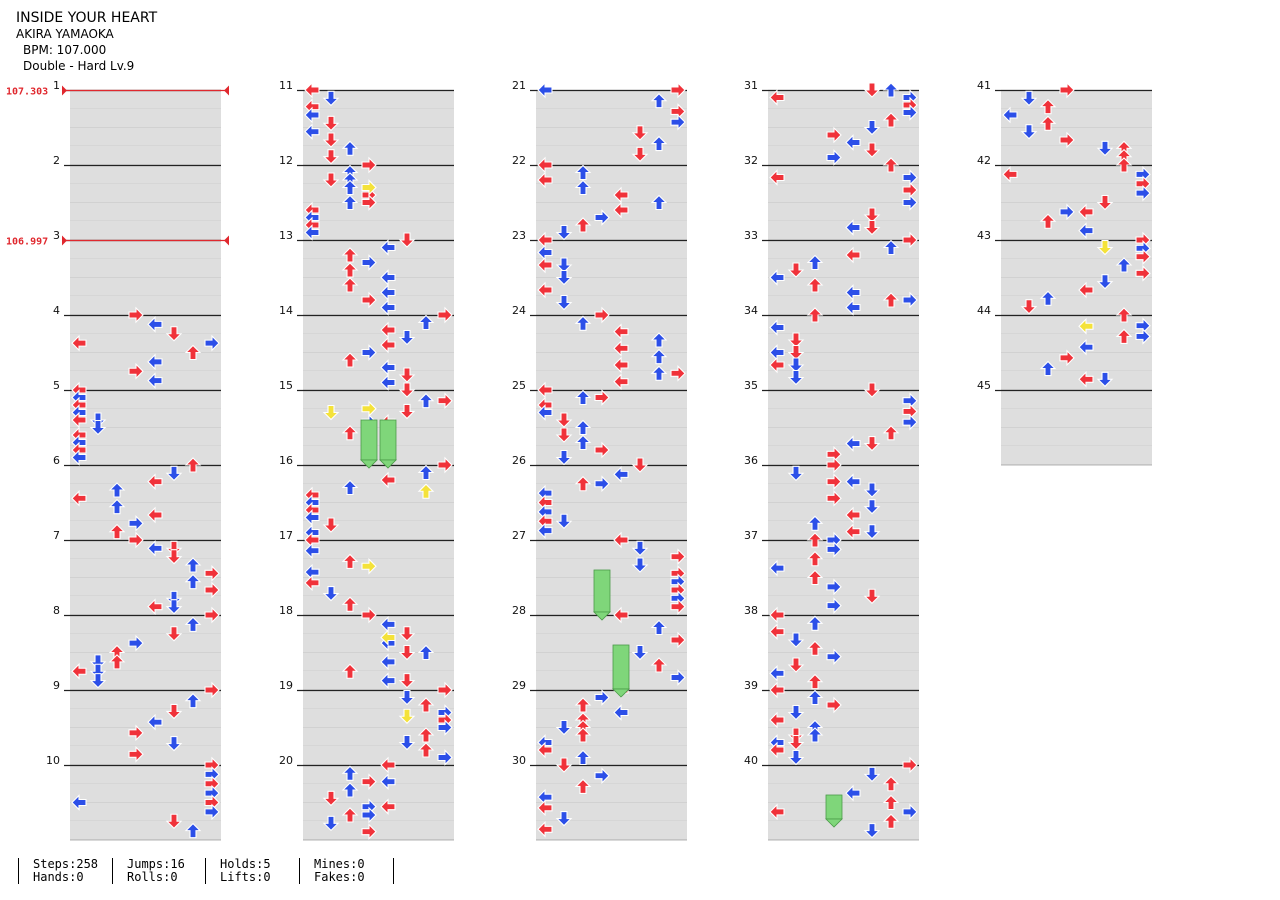  Describe the element at coordinates (286, 760) in the screenshot. I see `measure-number: 20` at that location.